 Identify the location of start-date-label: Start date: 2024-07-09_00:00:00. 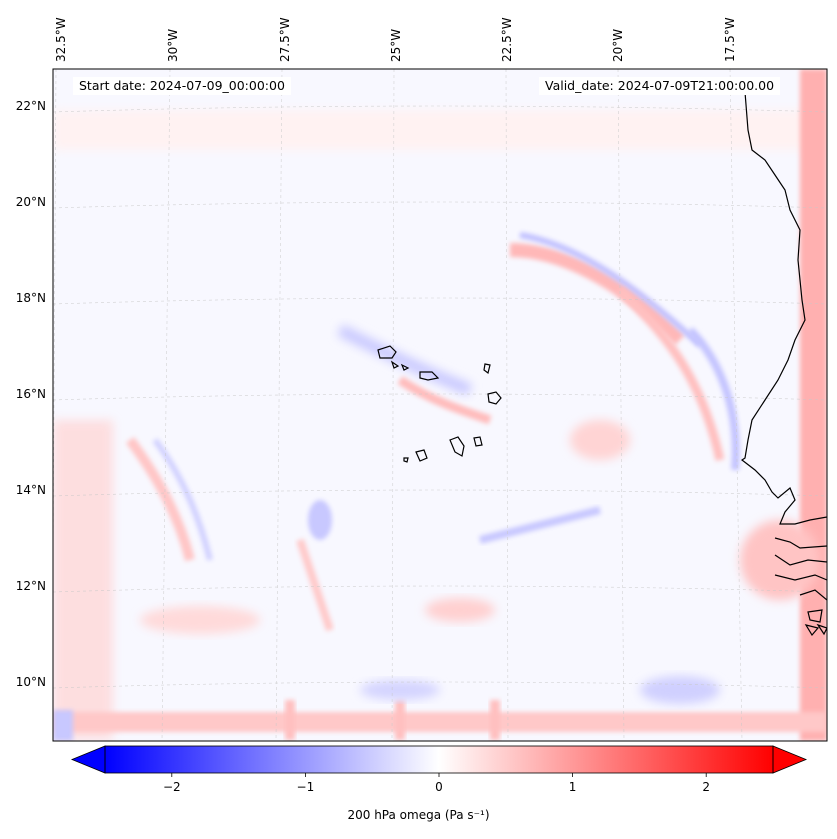
(182, 86).